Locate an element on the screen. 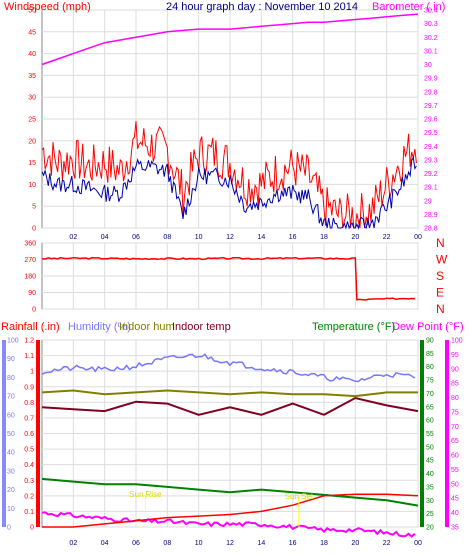  x-tick-label: 00 is located at coordinates (418, 543).